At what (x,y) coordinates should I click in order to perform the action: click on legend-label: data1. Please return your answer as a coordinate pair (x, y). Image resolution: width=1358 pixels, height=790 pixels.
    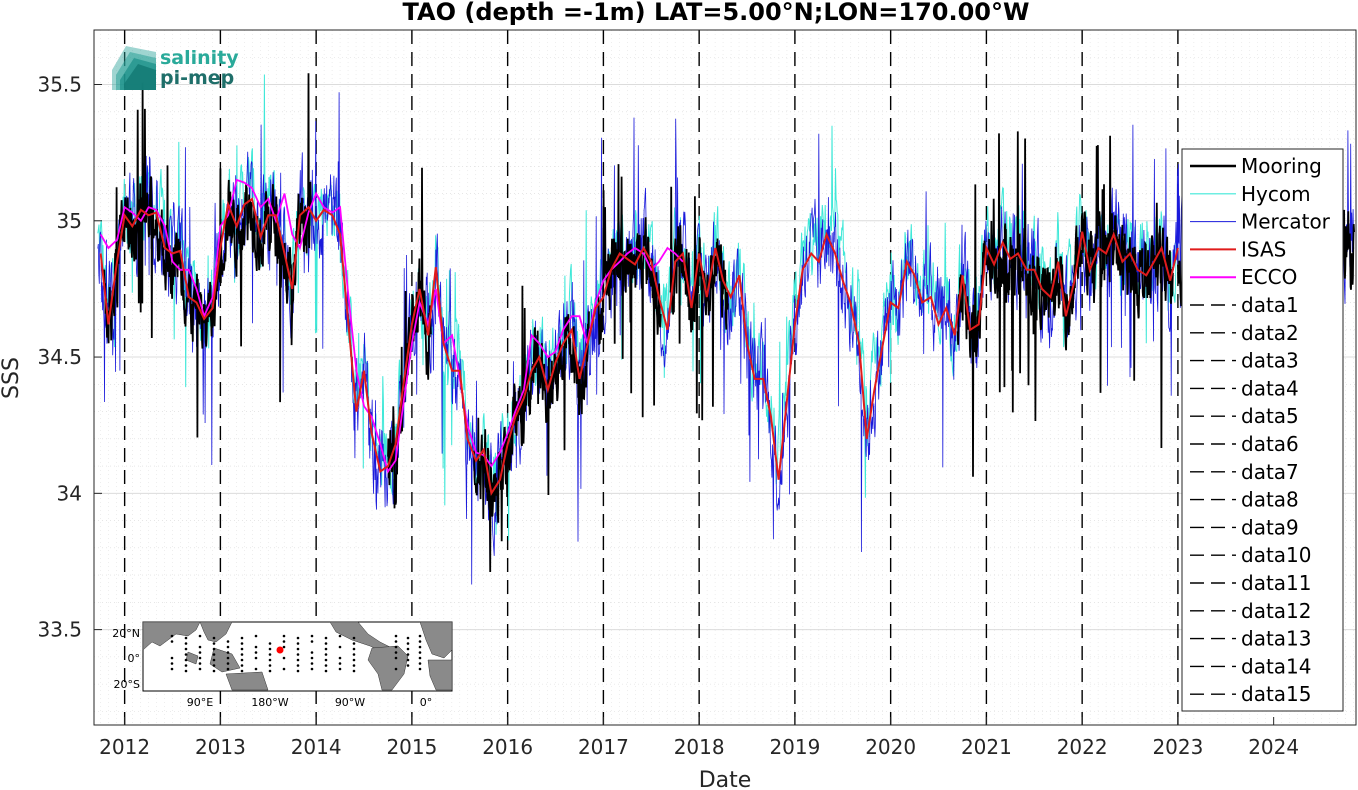
    Looking at the image, I should click on (1270, 305).